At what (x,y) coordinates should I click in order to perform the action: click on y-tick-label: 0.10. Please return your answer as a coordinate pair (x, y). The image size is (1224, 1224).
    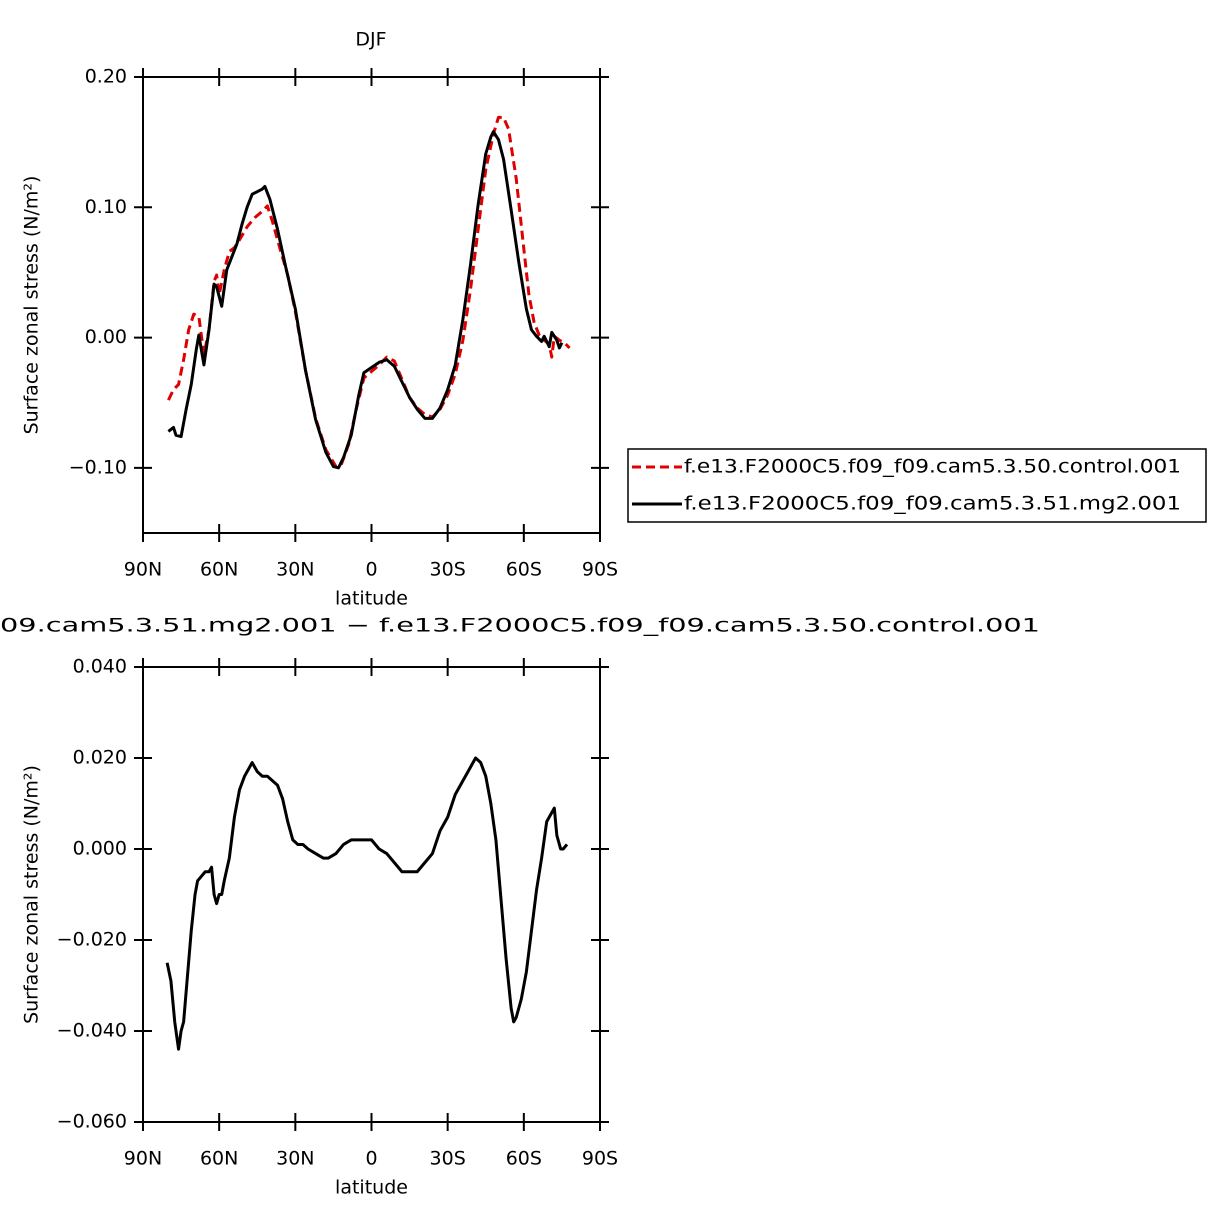
    Looking at the image, I should click on (106, 207).